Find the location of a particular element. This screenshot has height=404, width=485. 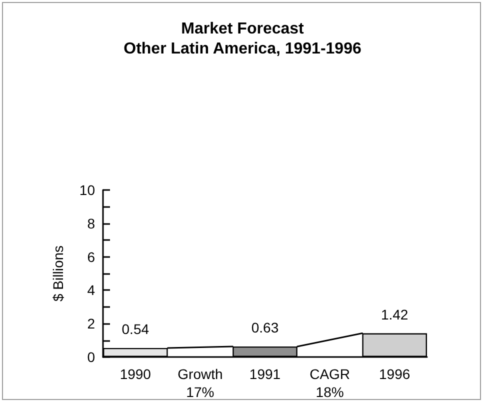

y-tick-label: 6 is located at coordinates (91, 256).